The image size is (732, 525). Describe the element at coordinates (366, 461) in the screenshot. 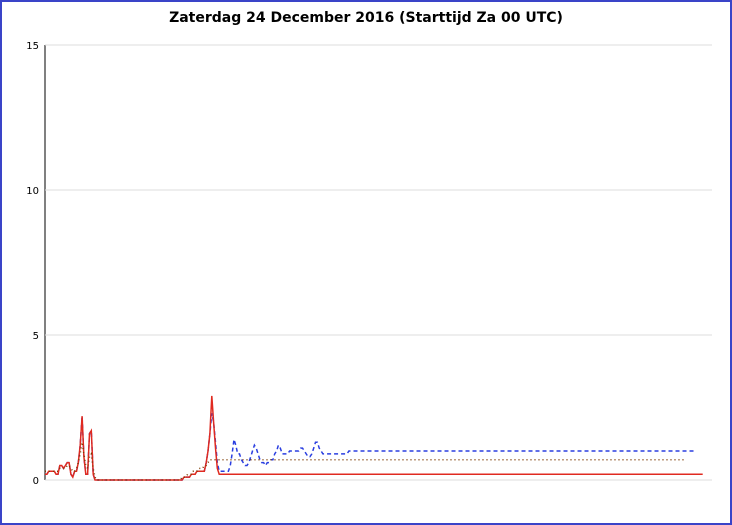

I see `series-line` at that location.